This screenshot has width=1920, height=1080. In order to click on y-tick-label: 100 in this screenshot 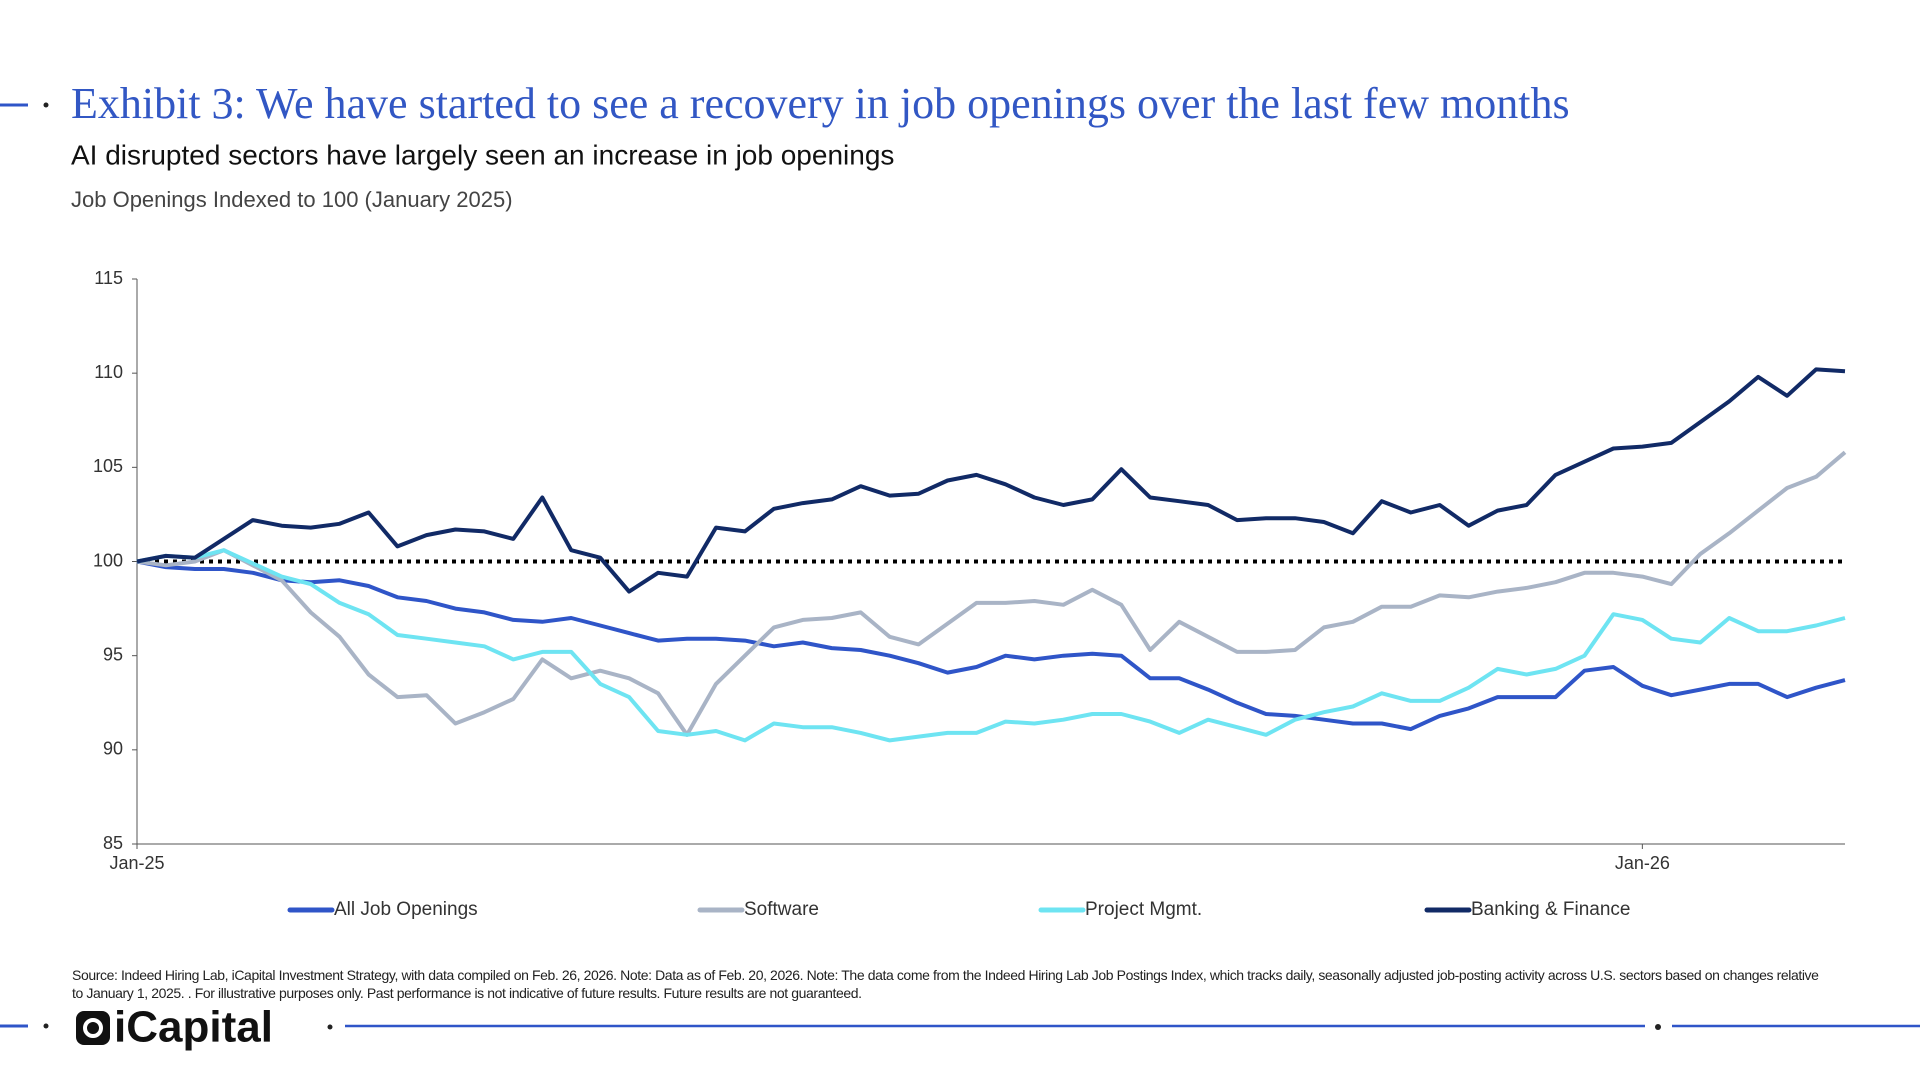, I will do `click(108, 560)`.